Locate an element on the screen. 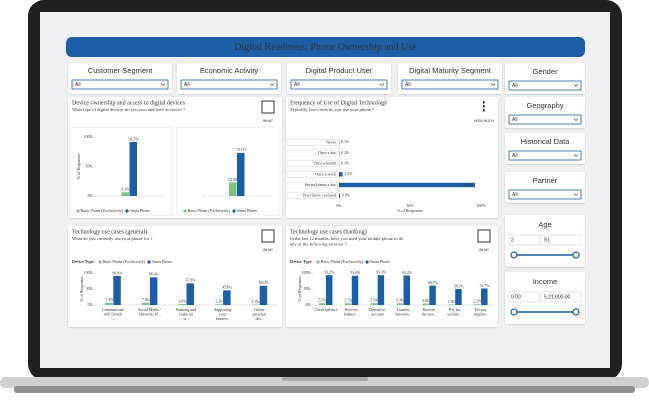 The image size is (649, 401). value-label: 91.7% is located at coordinates (134, 139).